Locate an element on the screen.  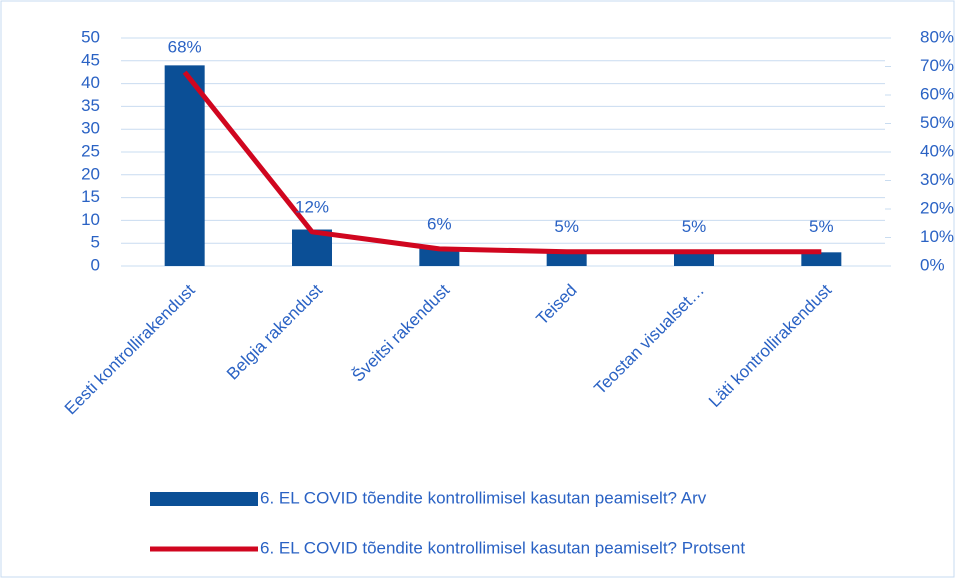
y-tick-label: 25 is located at coordinates (90, 150).